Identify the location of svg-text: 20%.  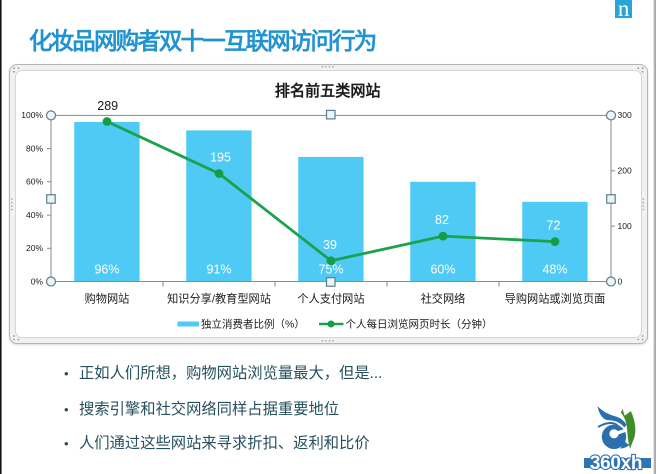
(34, 248).